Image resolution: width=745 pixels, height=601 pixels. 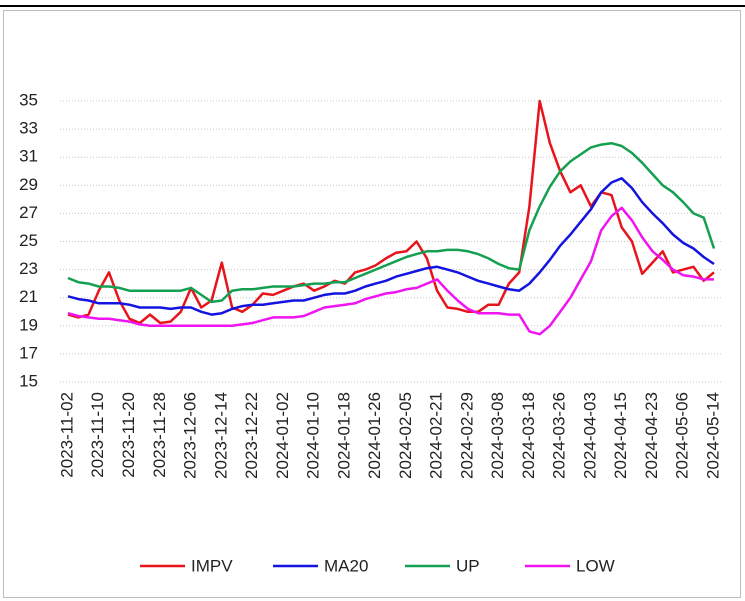 I want to click on x-tick-label: 2024-04-15, so click(x=620, y=435).